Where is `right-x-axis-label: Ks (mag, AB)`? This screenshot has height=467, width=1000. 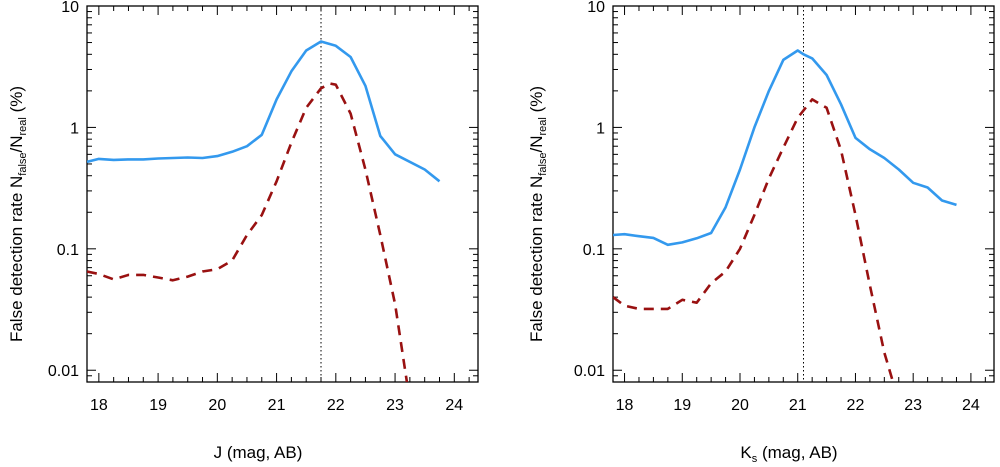
right-x-axis-label: Ks (mag, AB) is located at coordinates (788, 454).